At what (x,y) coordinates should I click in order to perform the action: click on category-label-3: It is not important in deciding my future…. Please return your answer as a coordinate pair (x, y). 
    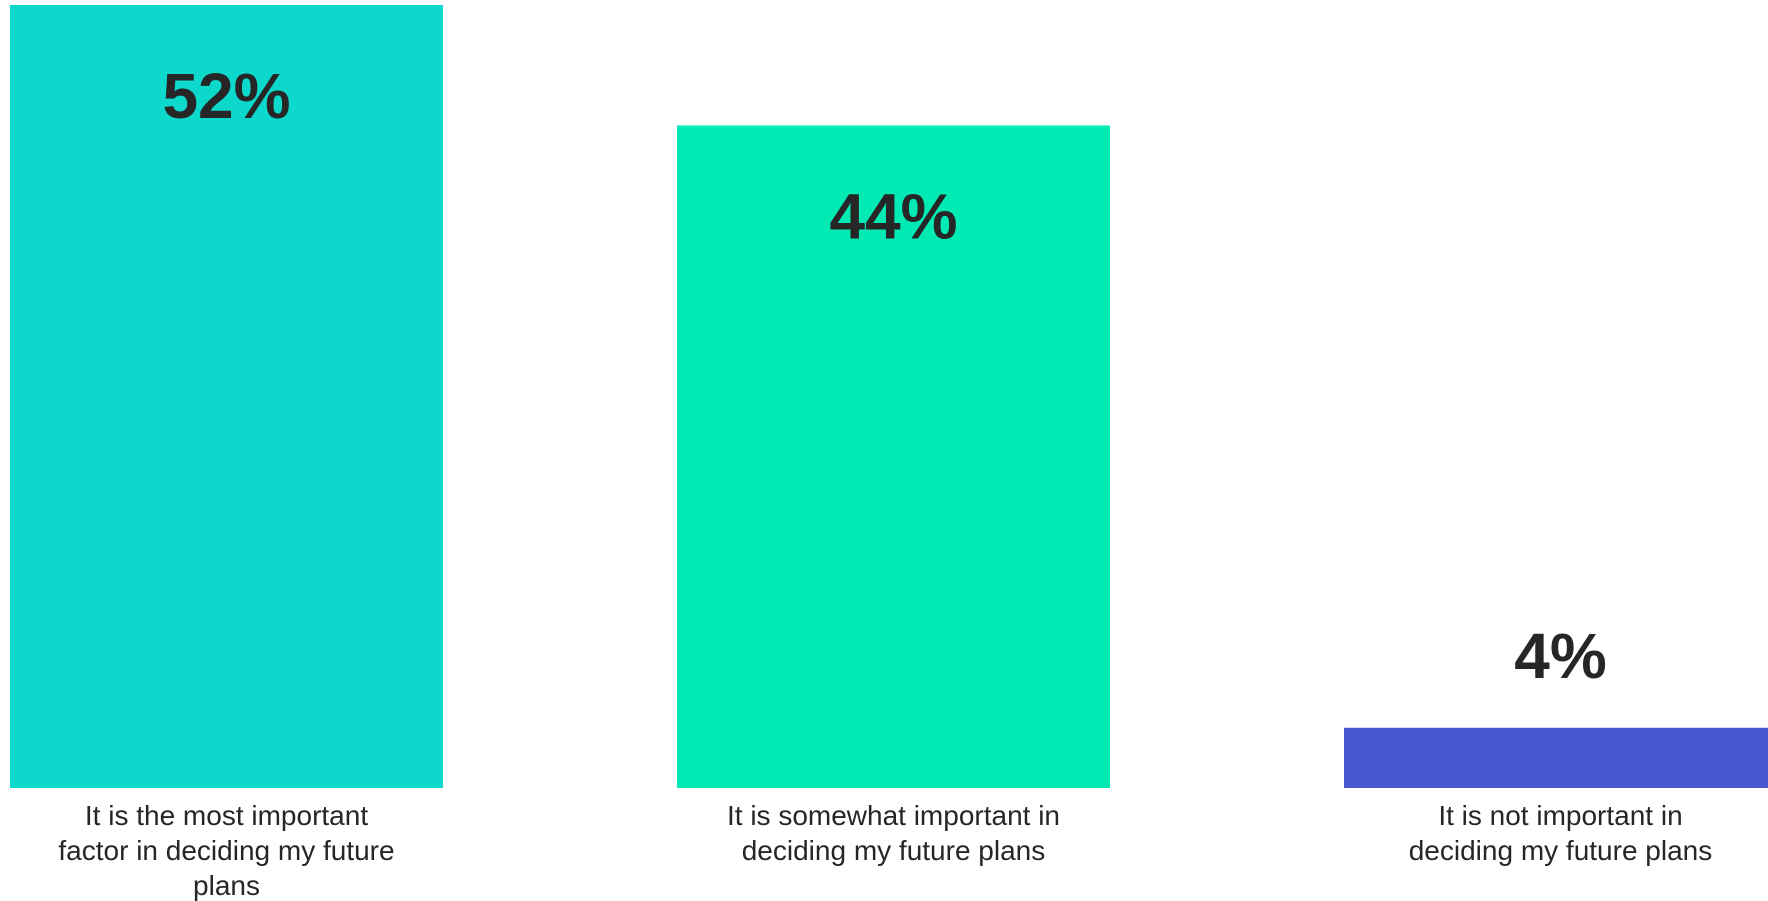
    Looking at the image, I should click on (1561, 833).